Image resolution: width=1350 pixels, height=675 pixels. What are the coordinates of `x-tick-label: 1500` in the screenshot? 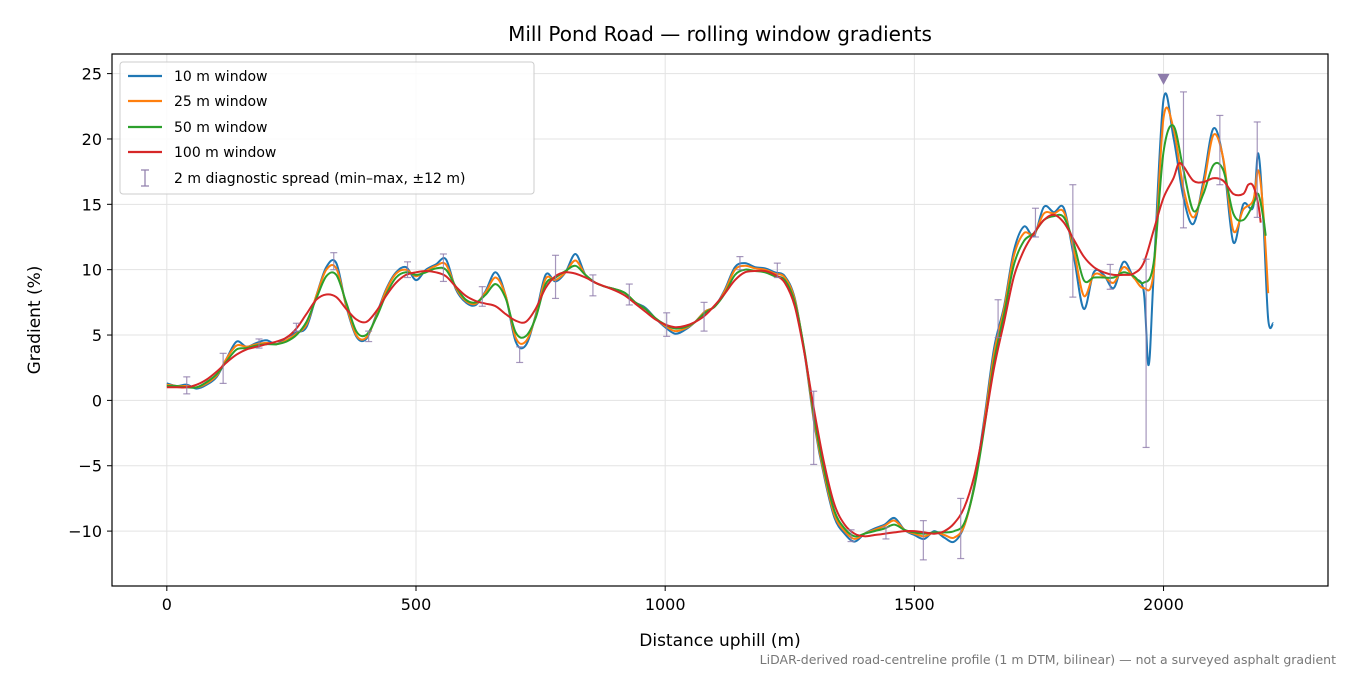 It's located at (914, 604).